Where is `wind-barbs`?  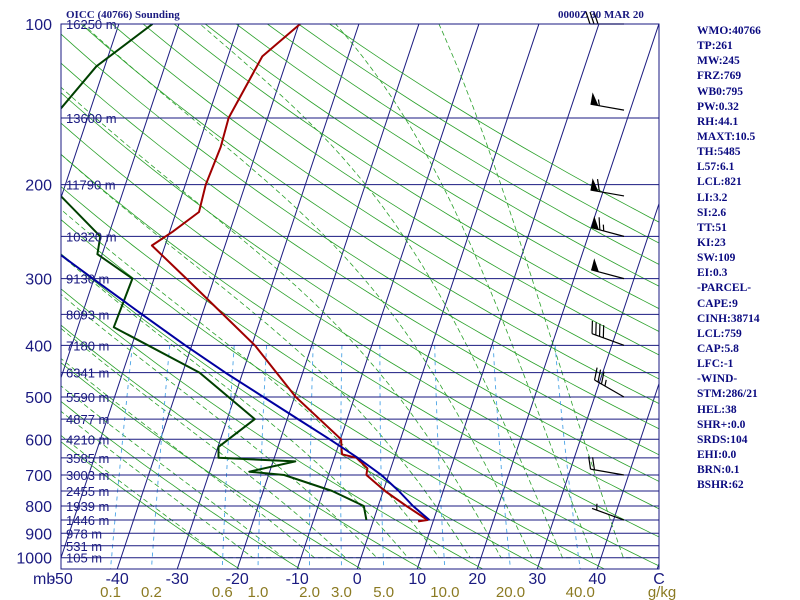
wind-barbs is located at coordinates (605, 266).